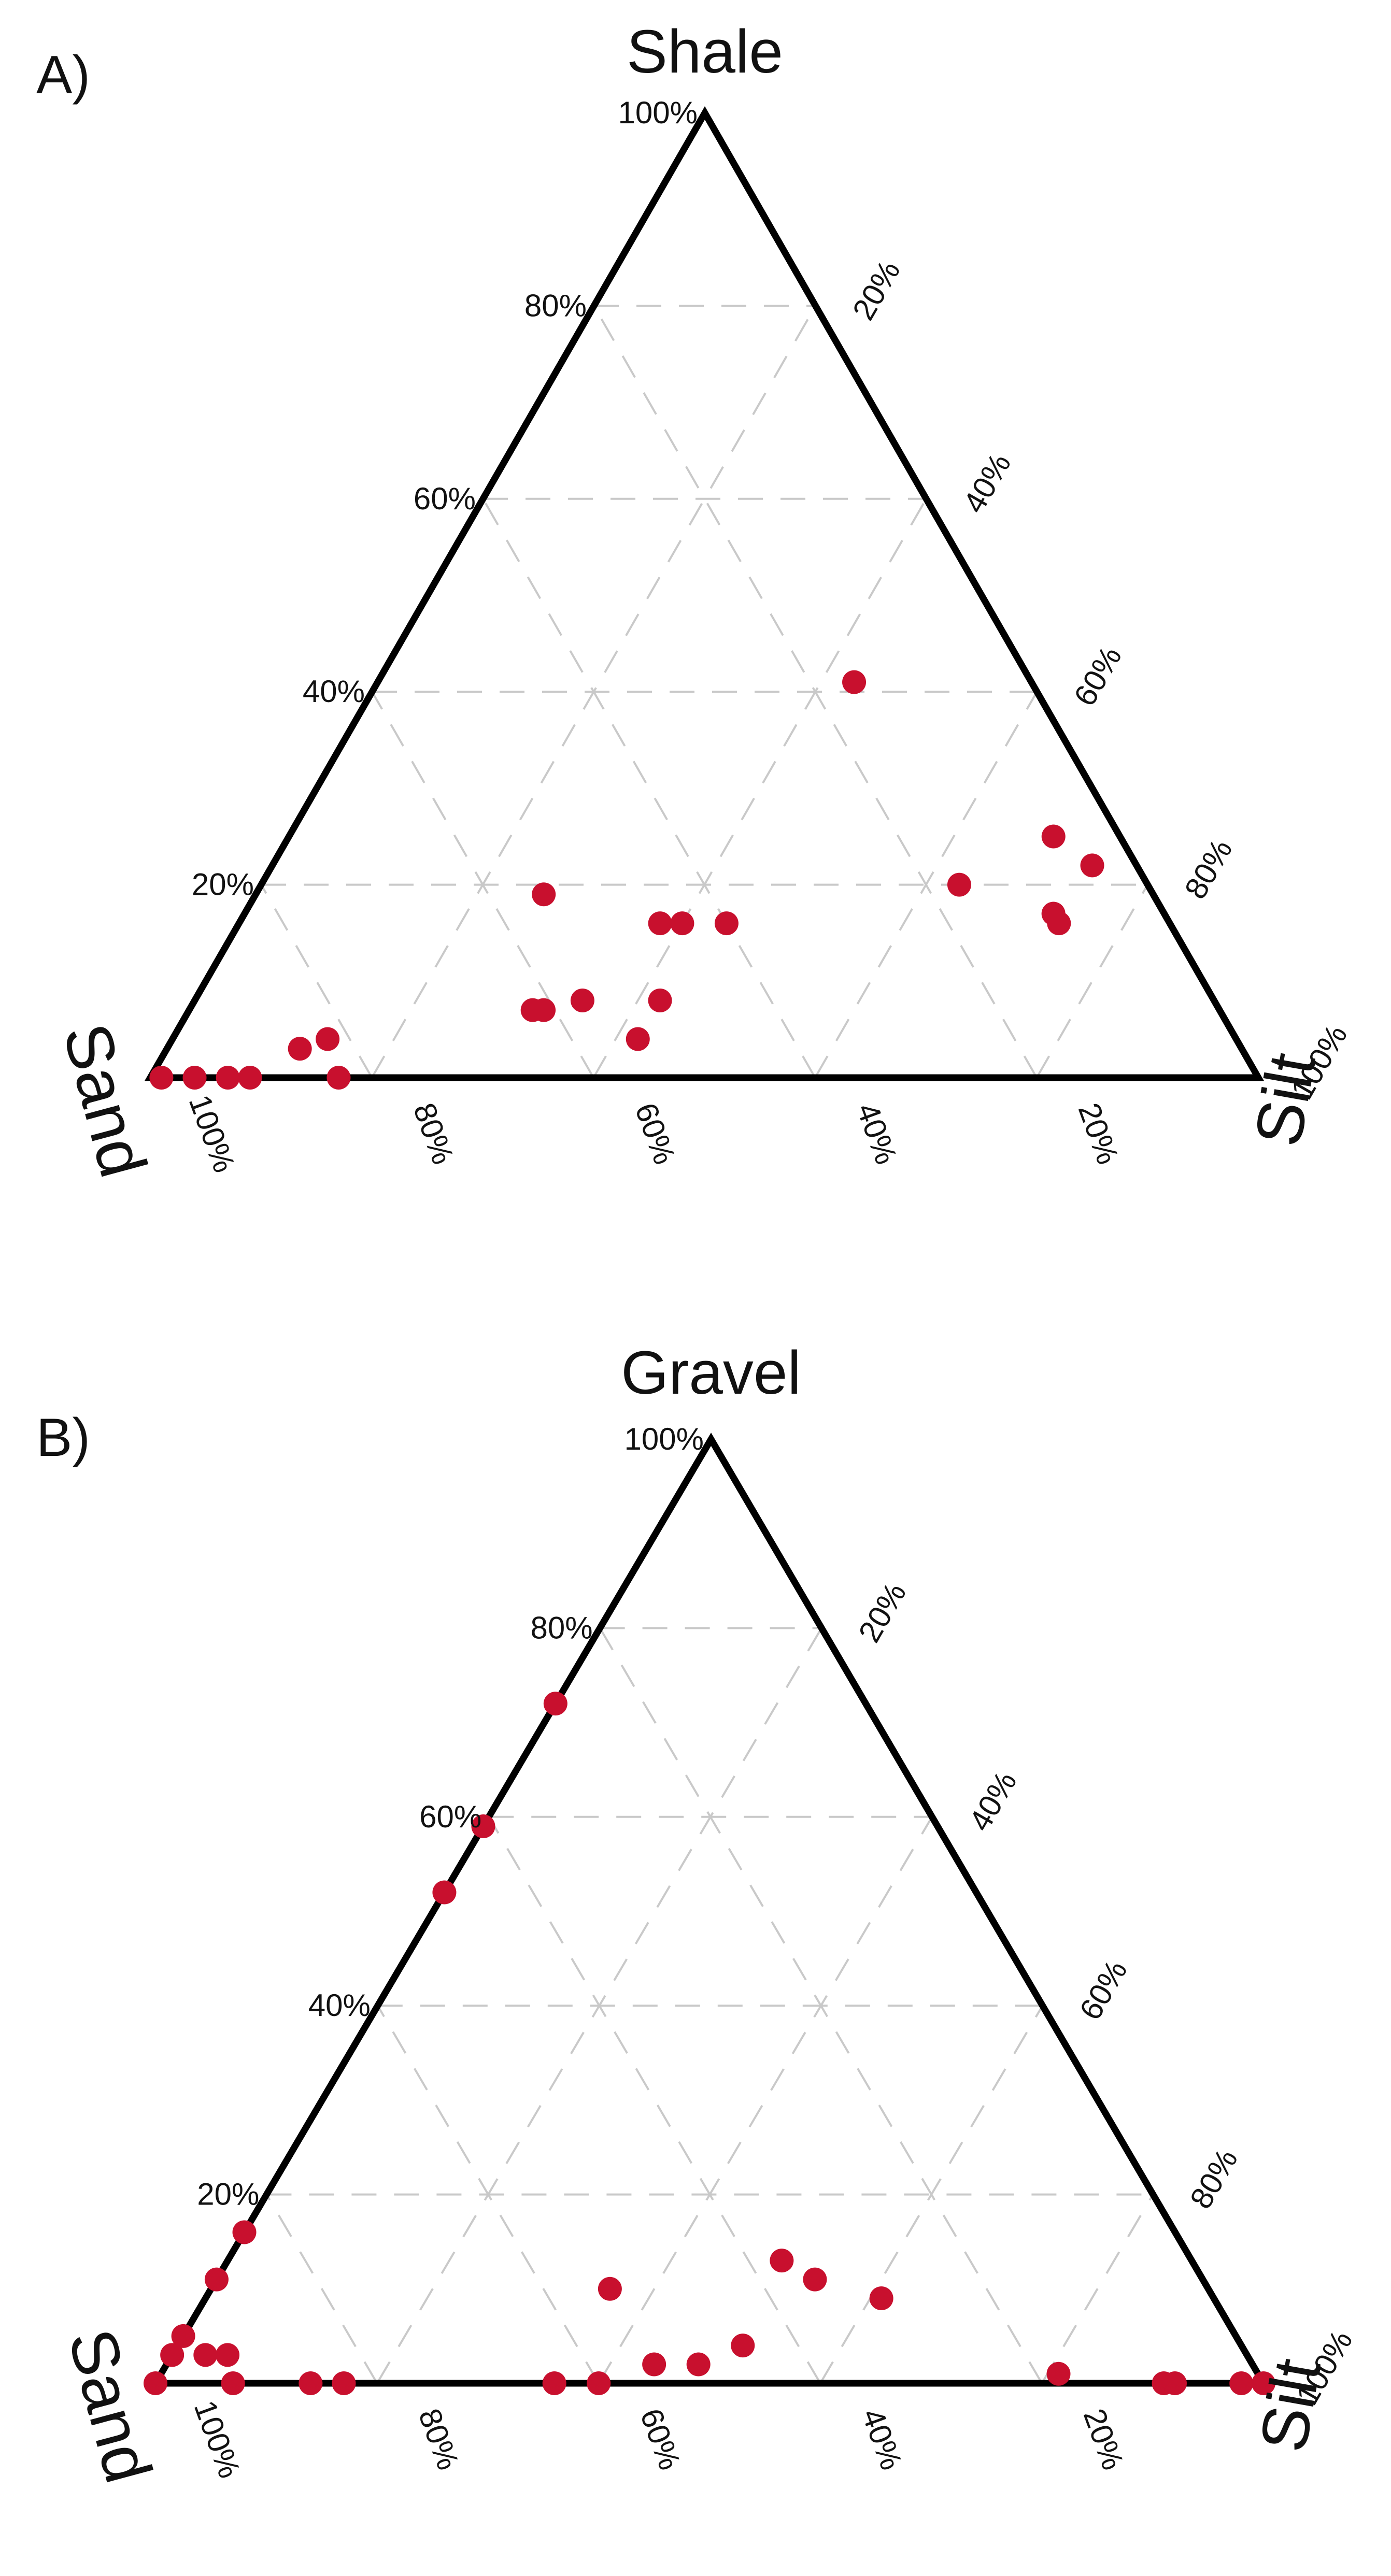 The width and height of the screenshot is (1391, 2576). What do you see at coordinates (104, 1100) in the screenshot?
I see `apex-label-left: Sand` at bounding box center [104, 1100].